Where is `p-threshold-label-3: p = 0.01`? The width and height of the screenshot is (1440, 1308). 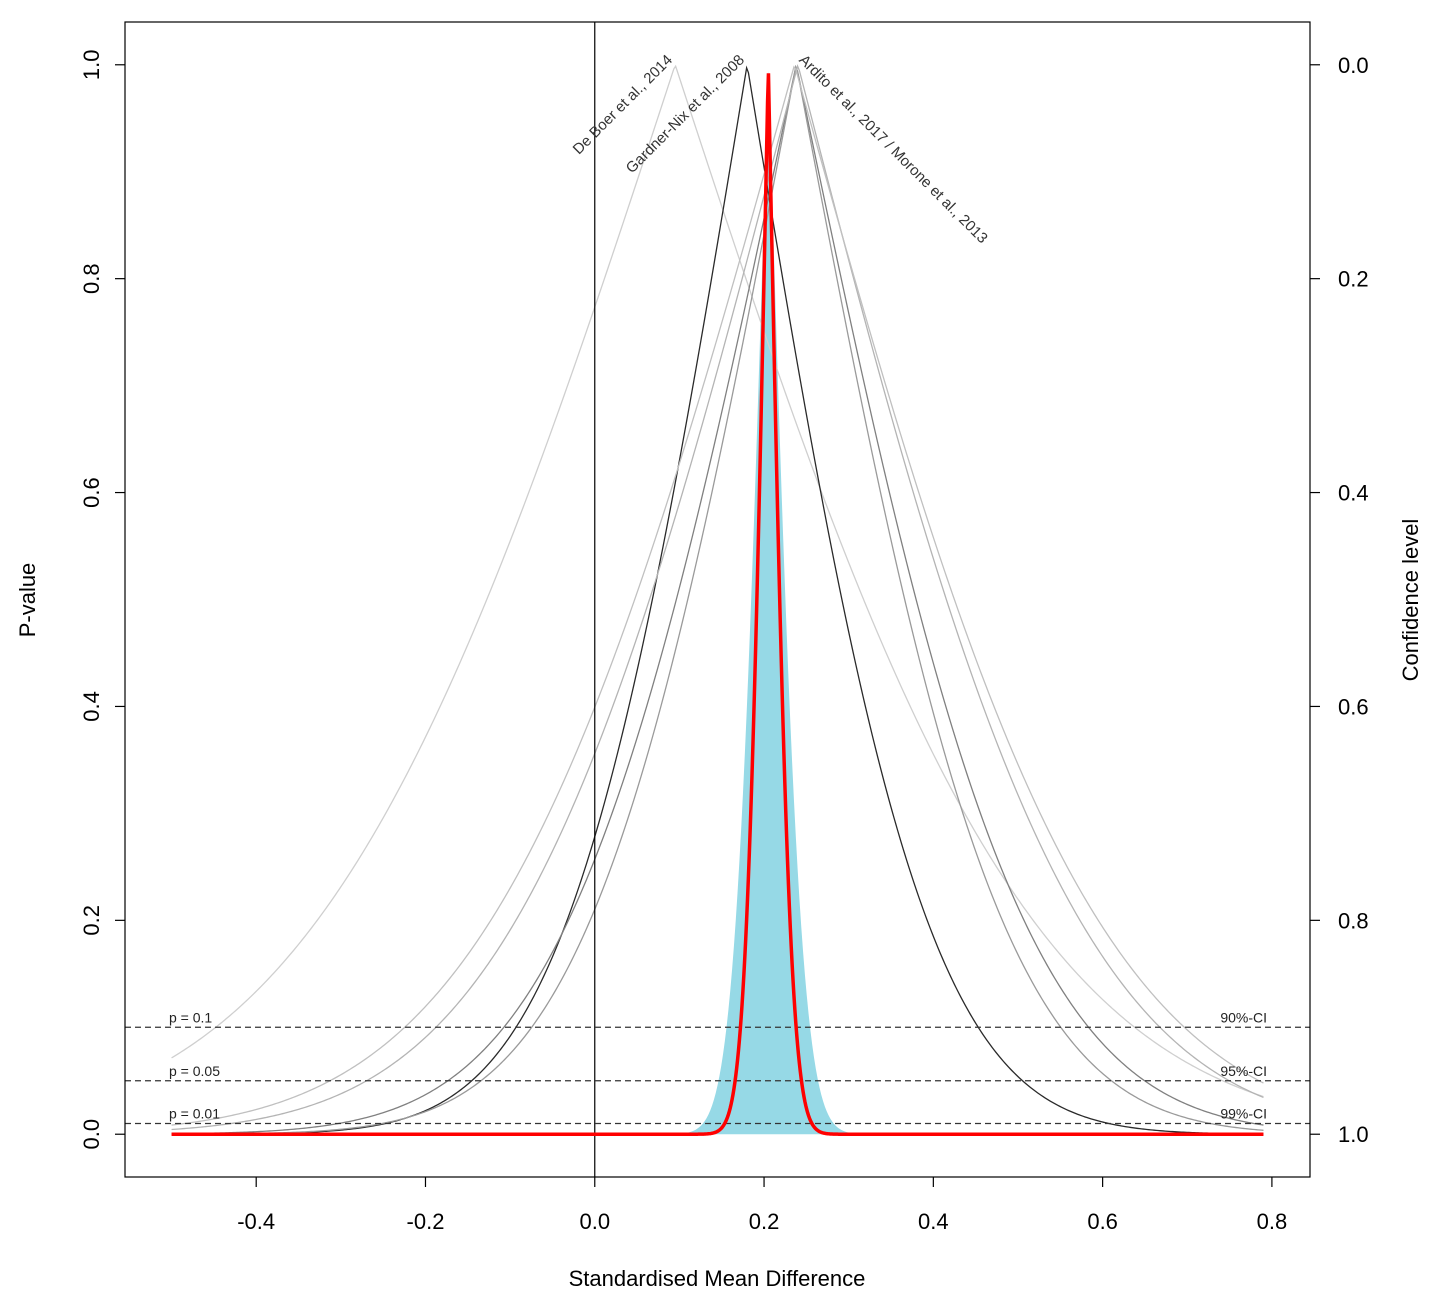 p-threshold-label-3: p = 0.01 is located at coordinates (194, 1114).